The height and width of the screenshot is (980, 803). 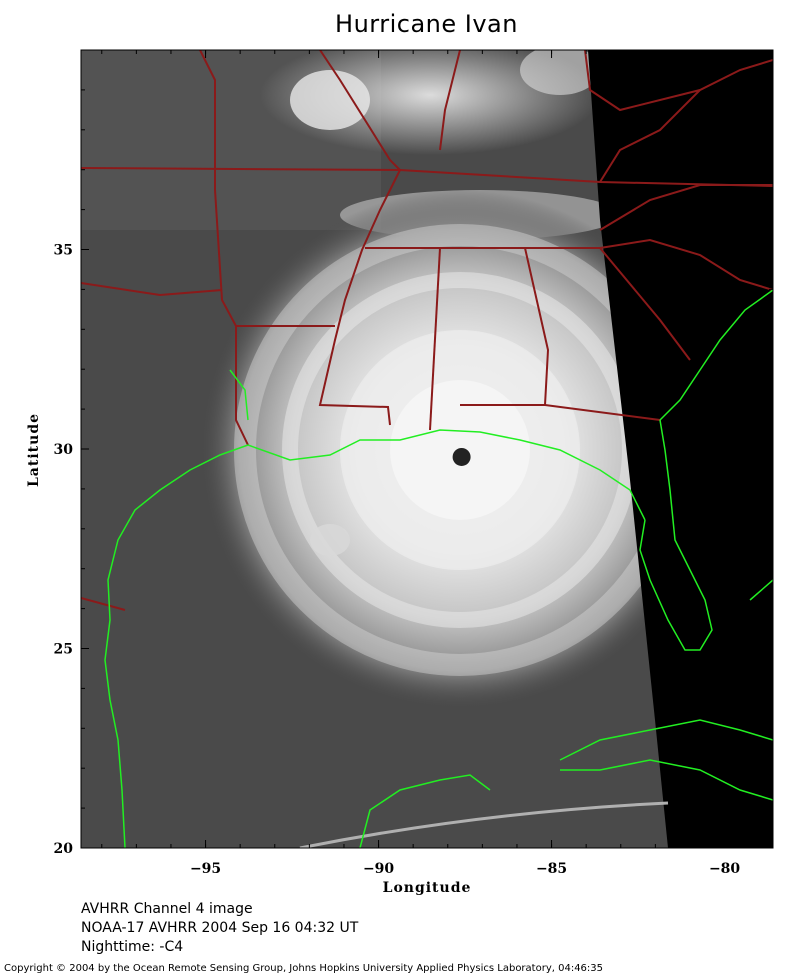 What do you see at coordinates (63, 251) in the screenshot?
I see `y-tick-label: 35` at bounding box center [63, 251].